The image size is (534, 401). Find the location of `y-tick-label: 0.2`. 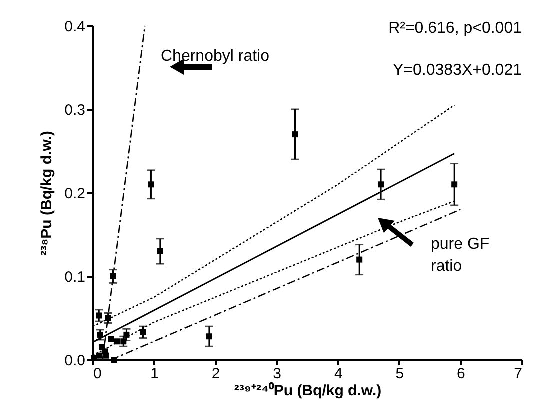

y-tick-label: 0.2 is located at coordinates (75, 194).